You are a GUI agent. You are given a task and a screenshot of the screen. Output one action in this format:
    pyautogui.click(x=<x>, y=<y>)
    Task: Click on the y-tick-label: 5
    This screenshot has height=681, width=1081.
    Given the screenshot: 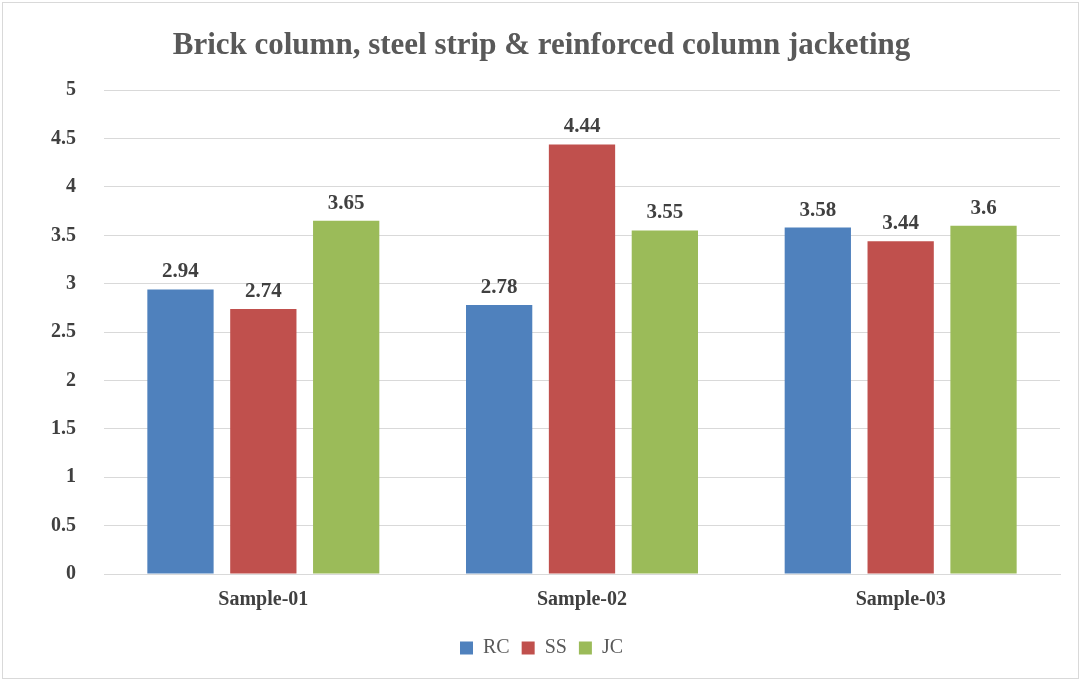 What is the action you would take?
    pyautogui.click(x=71, y=88)
    